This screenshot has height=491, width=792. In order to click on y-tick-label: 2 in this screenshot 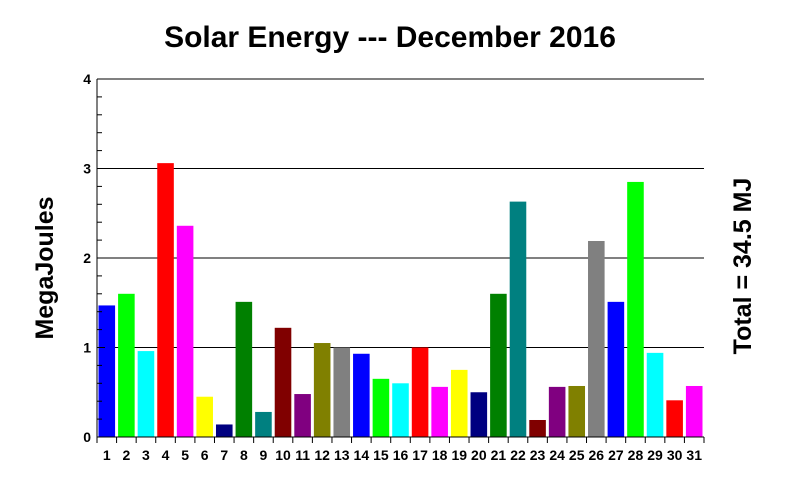, I will do `click(87, 258)`.